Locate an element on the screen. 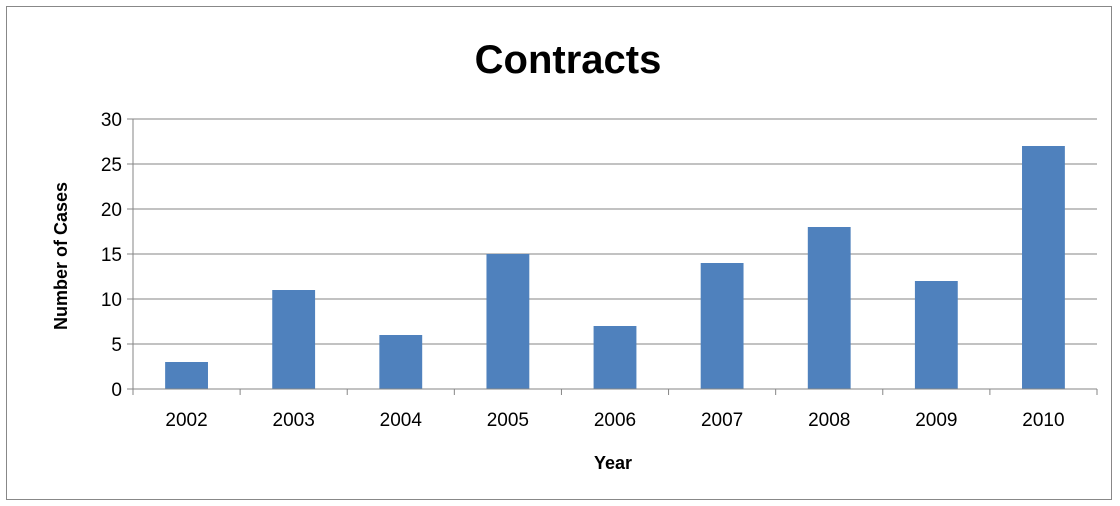 This screenshot has height=506, width=1120. y-axis-label: Number of Cases is located at coordinates (61, 256).